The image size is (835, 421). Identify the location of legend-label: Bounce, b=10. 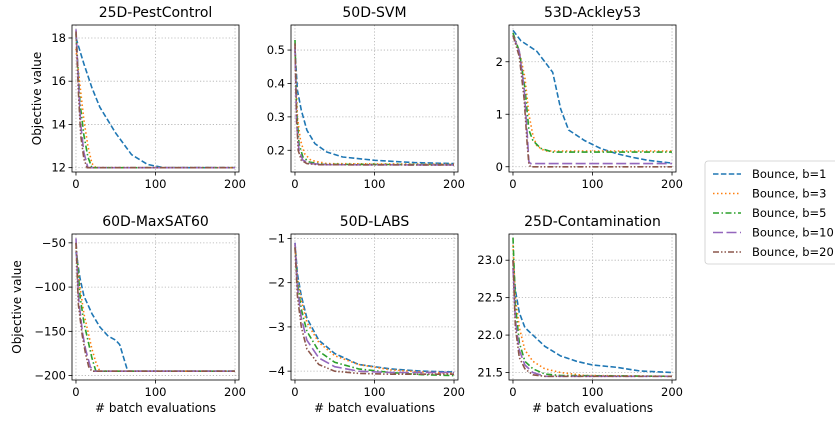
(793, 233).